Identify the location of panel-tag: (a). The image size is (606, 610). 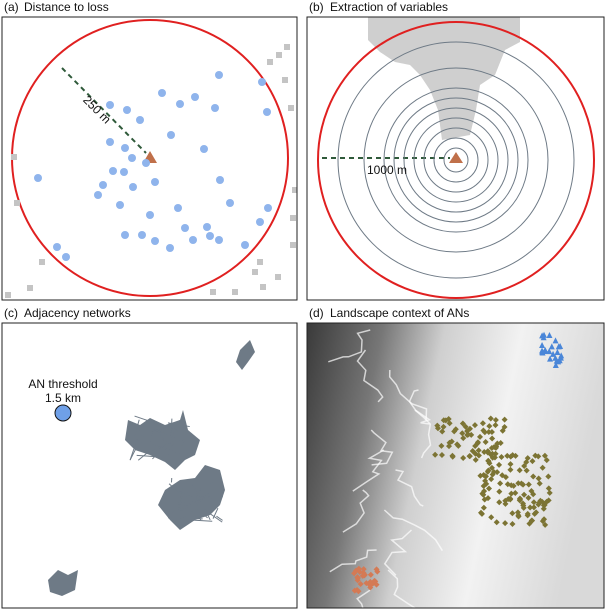
(11, 7).